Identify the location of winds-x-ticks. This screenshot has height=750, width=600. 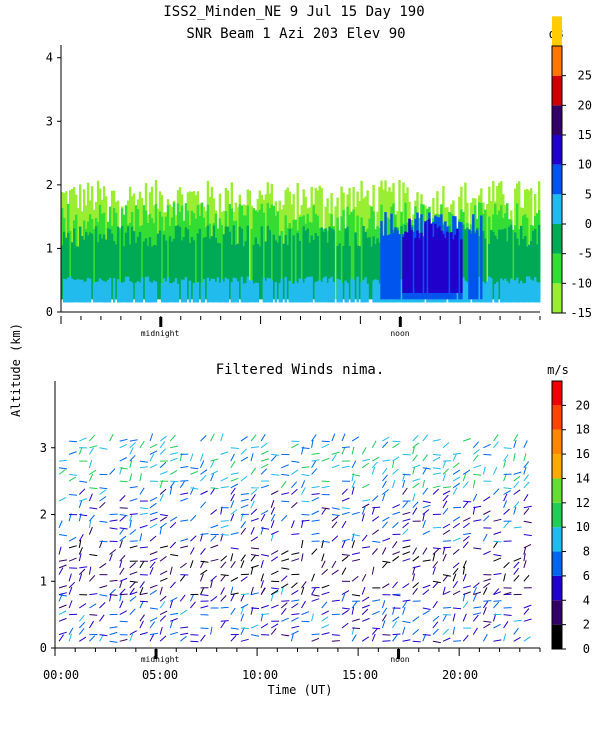
(297, 653).